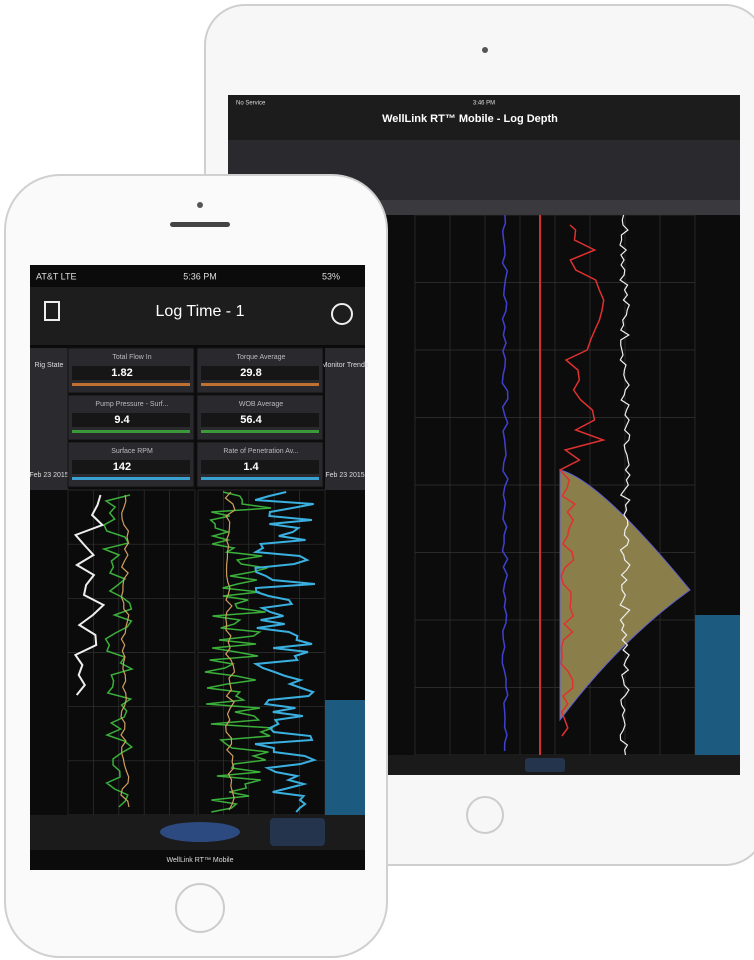  Describe the element at coordinates (250, 373) in the screenshot. I see `gauge-value: 29.8` at that location.